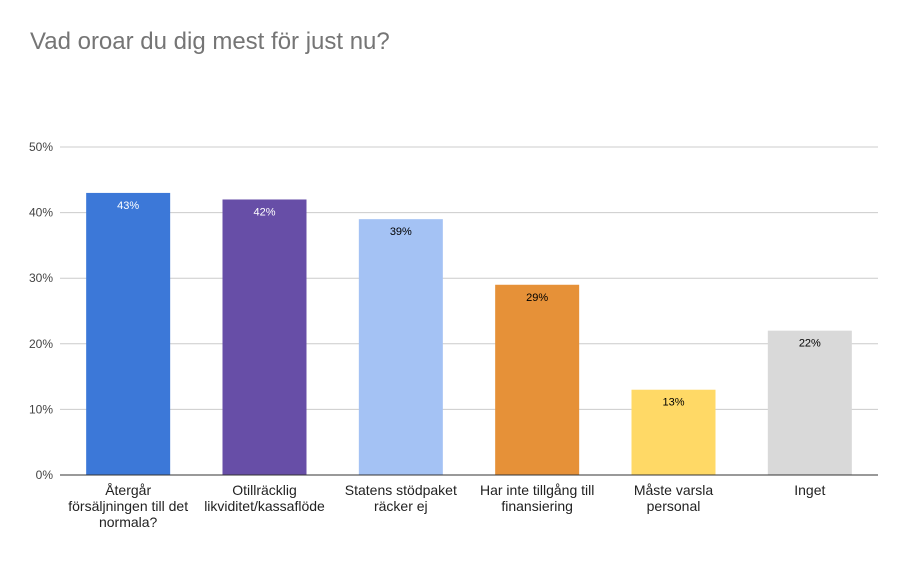 Image resolution: width=906 pixels, height=565 pixels. Describe the element at coordinates (537, 490) in the screenshot. I see `x-tick-label: Har inte tillgång till` at that location.